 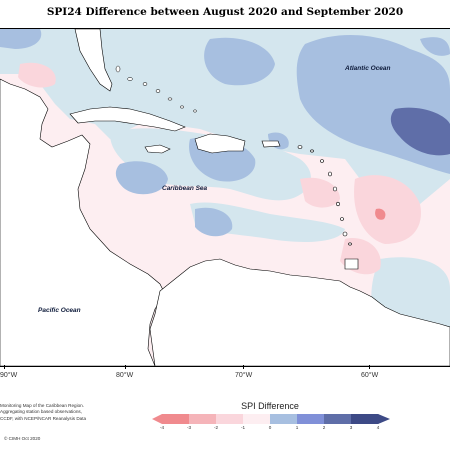 What do you see at coordinates (271, 144) in the screenshot?
I see `land-puerto-rico` at bounding box center [271, 144].